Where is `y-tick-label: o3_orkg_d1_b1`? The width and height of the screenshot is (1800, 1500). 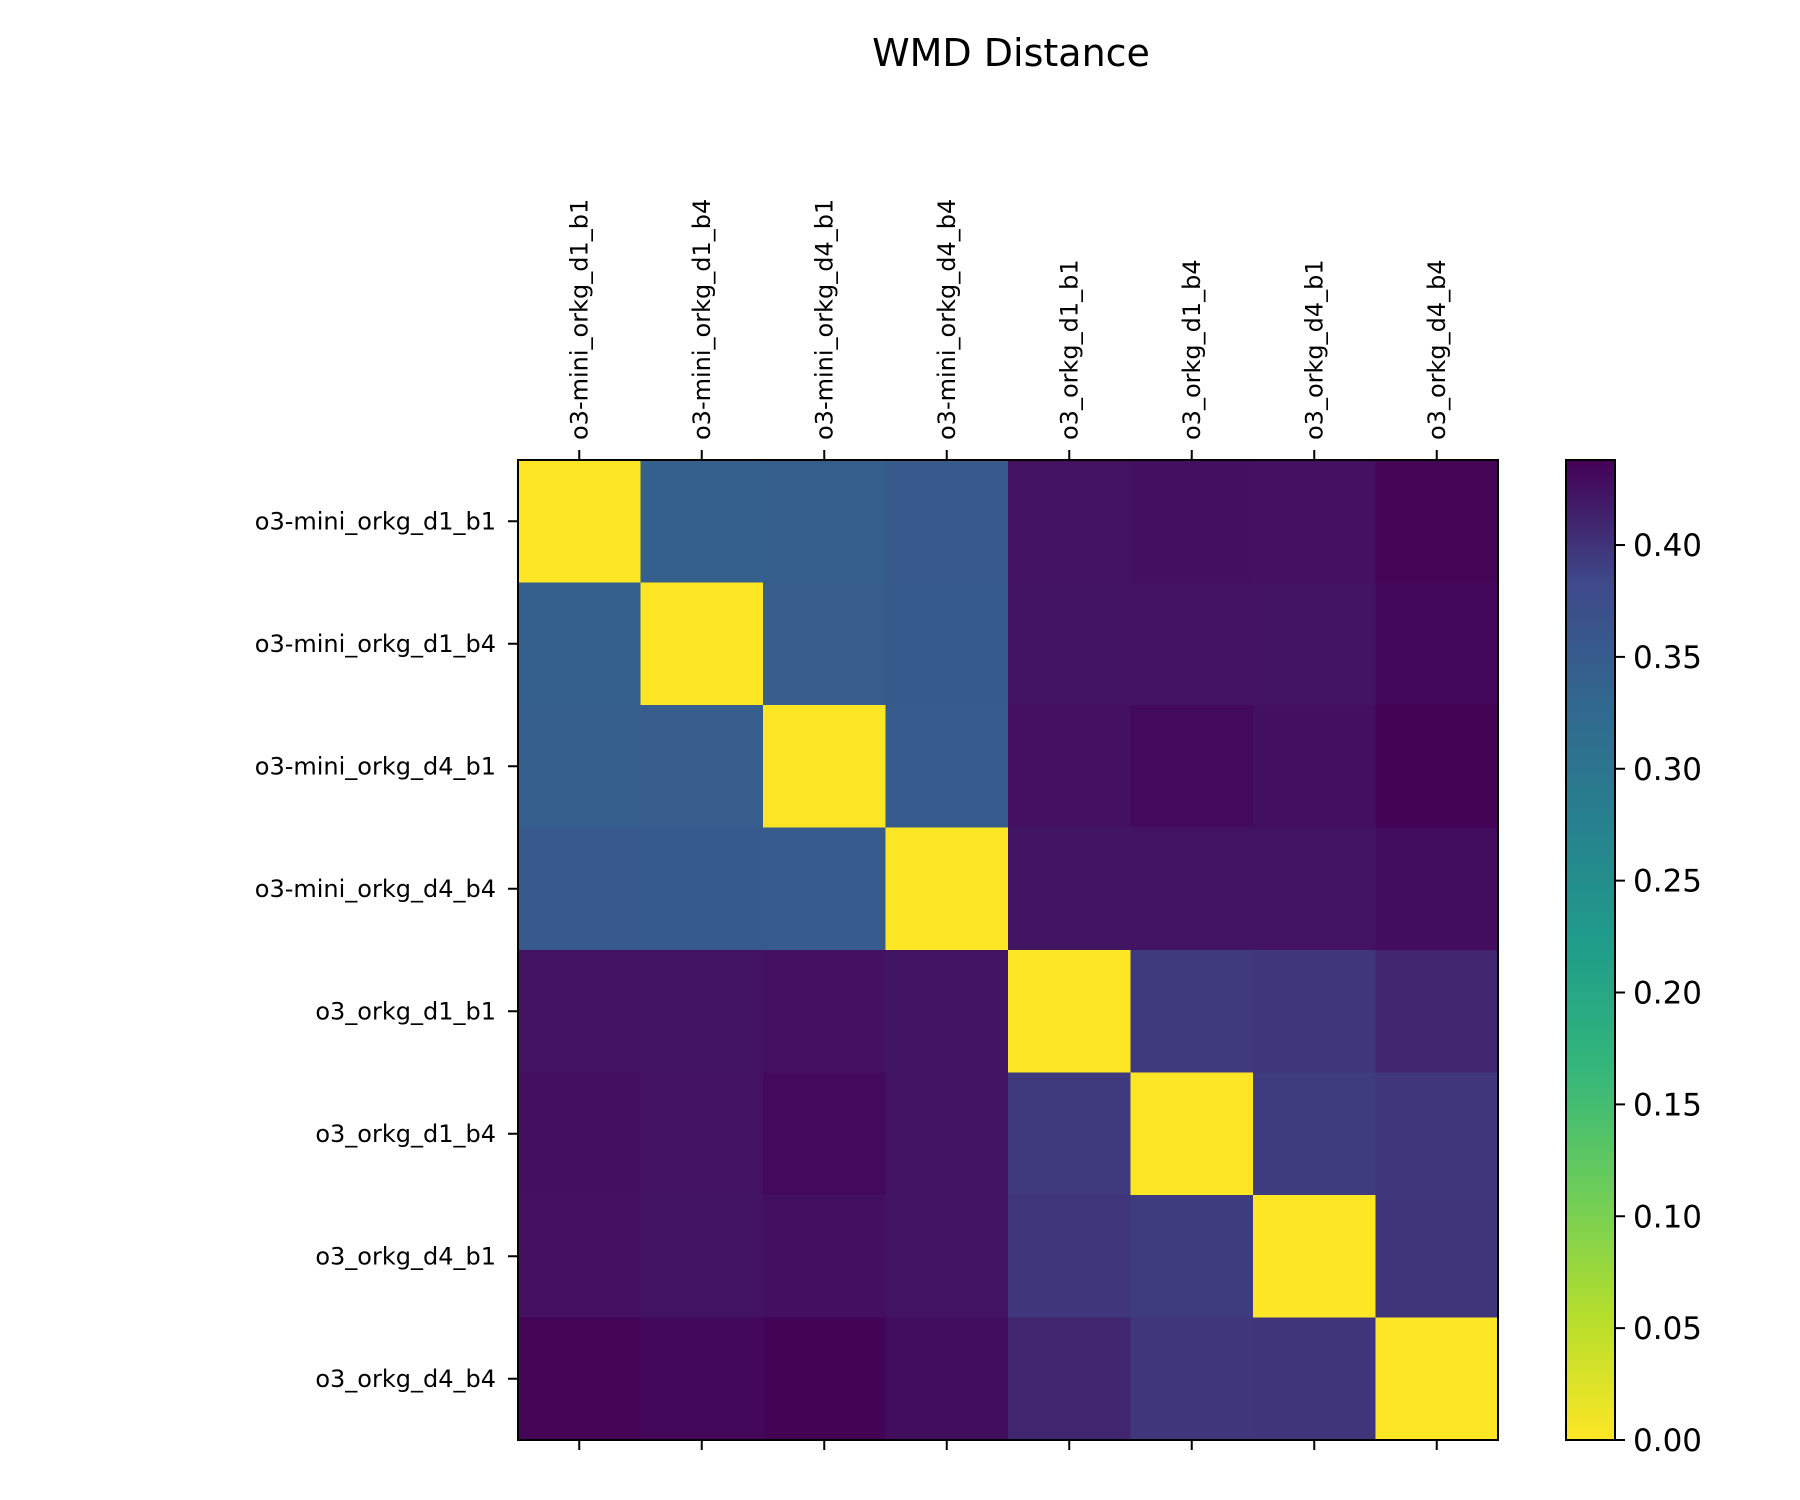
y-tick-label: o3_orkg_d1_b1 is located at coordinates (405, 1011).